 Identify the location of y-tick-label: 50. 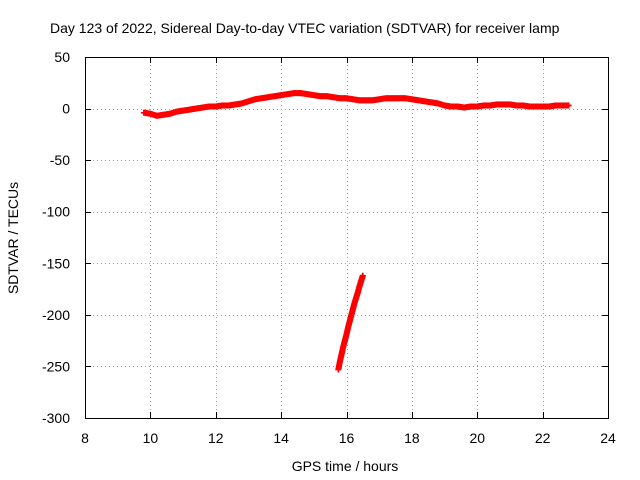
(62, 57).